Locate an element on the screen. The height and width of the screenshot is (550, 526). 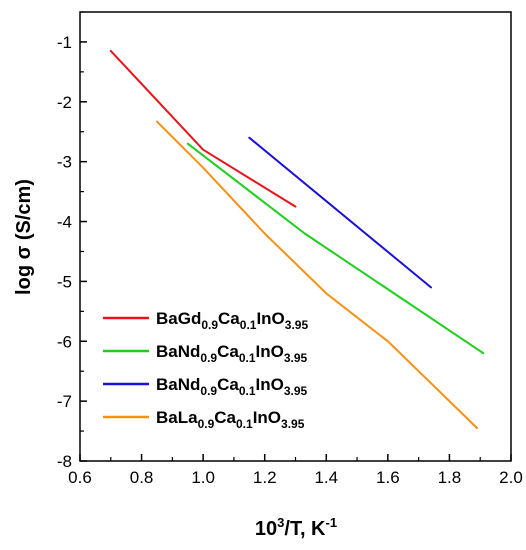
y-tick-label: -2 is located at coordinates (64, 102).